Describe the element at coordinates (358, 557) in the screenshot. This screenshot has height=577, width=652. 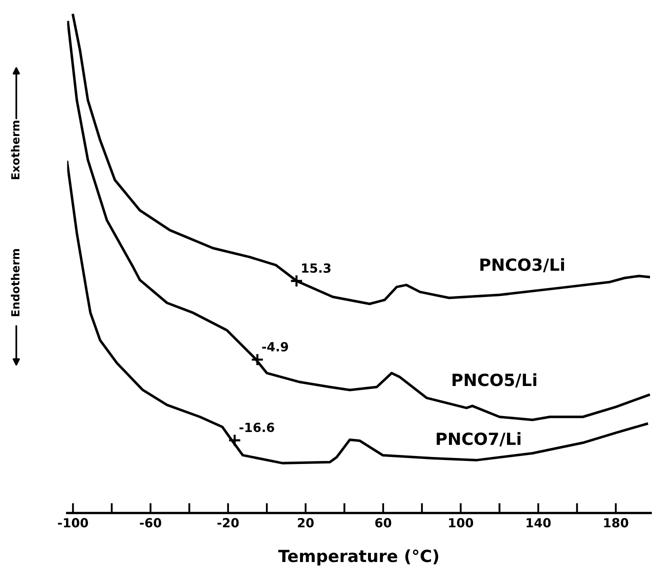
I see `x-axis-title: Temperature (°C)` at that location.